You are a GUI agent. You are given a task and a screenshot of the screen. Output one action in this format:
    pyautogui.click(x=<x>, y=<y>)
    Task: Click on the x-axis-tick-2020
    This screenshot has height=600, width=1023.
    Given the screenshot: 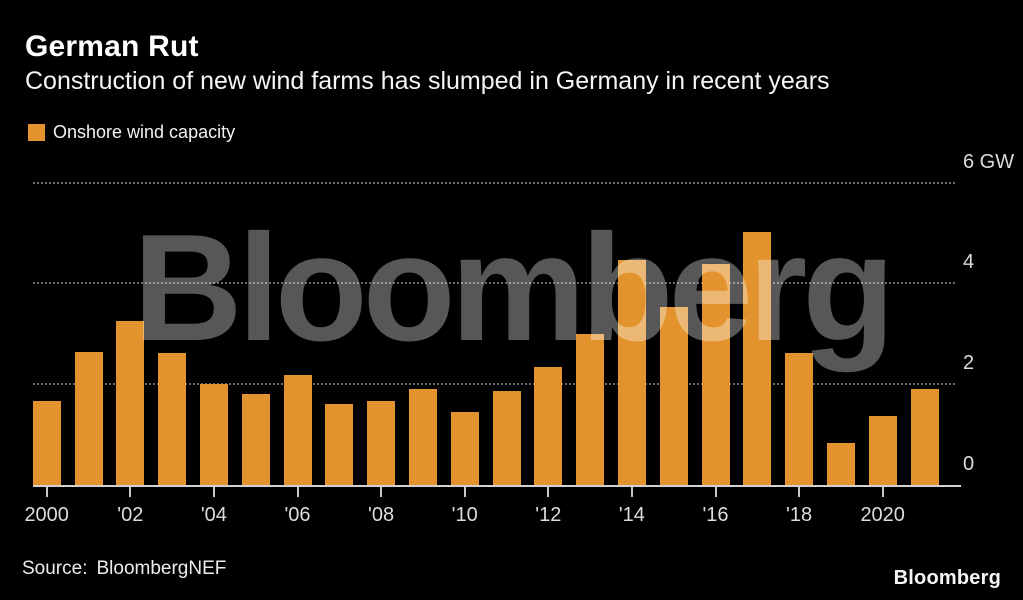 What is the action you would take?
    pyautogui.click(x=882, y=492)
    